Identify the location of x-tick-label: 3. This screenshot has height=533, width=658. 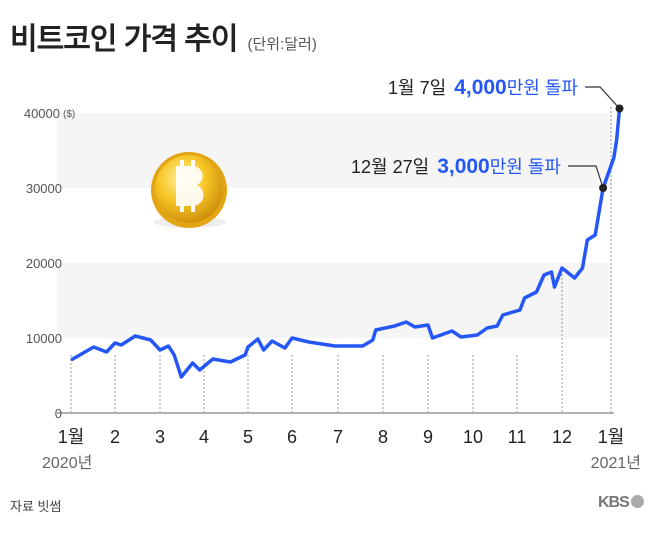
(160, 437).